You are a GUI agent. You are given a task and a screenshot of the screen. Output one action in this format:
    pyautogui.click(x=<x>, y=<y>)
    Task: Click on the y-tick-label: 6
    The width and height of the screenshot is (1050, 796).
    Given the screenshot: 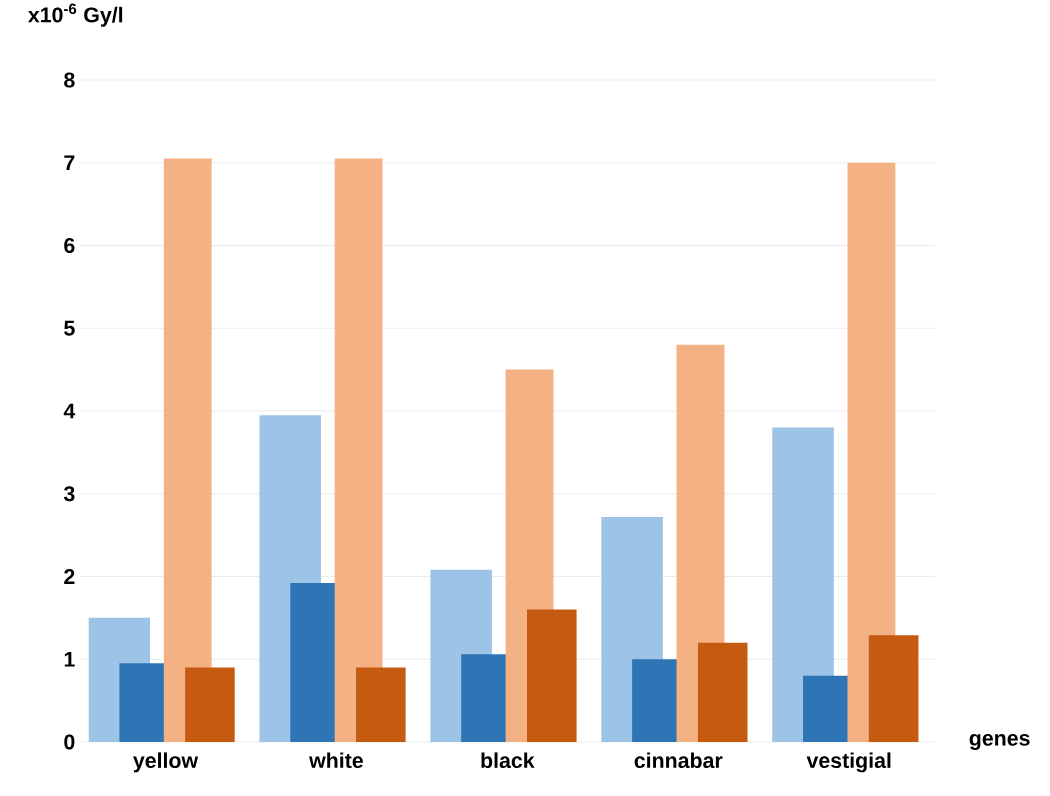 What is the action you would take?
    pyautogui.click(x=69, y=245)
    